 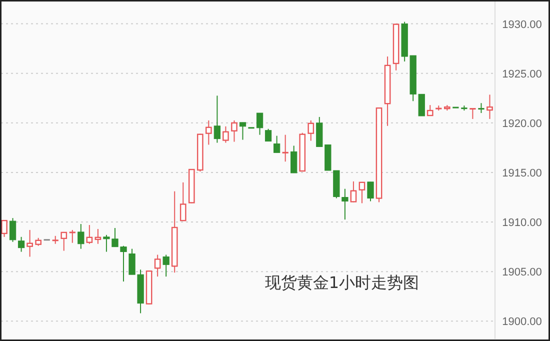 What do you see at coordinates (522, 124) in the screenshot?
I see `y-tick-label: 1920.00` at bounding box center [522, 124].